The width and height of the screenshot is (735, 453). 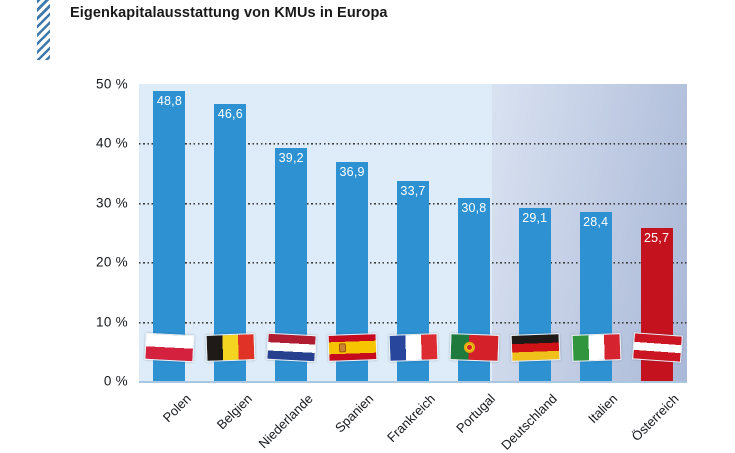 What do you see at coordinates (534, 232) in the screenshot?
I see `bar-slot-deutschland: 29,1` at bounding box center [534, 232].